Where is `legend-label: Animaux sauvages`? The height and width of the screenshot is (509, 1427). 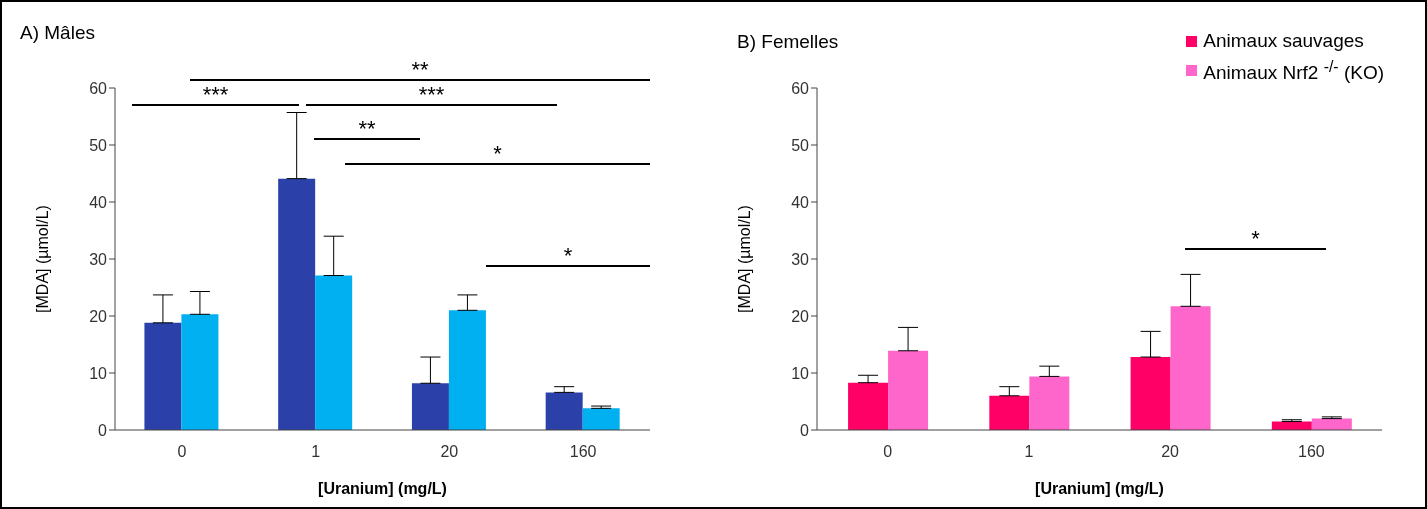 legend-label: Animaux sauvages is located at coordinates (1283, 41).